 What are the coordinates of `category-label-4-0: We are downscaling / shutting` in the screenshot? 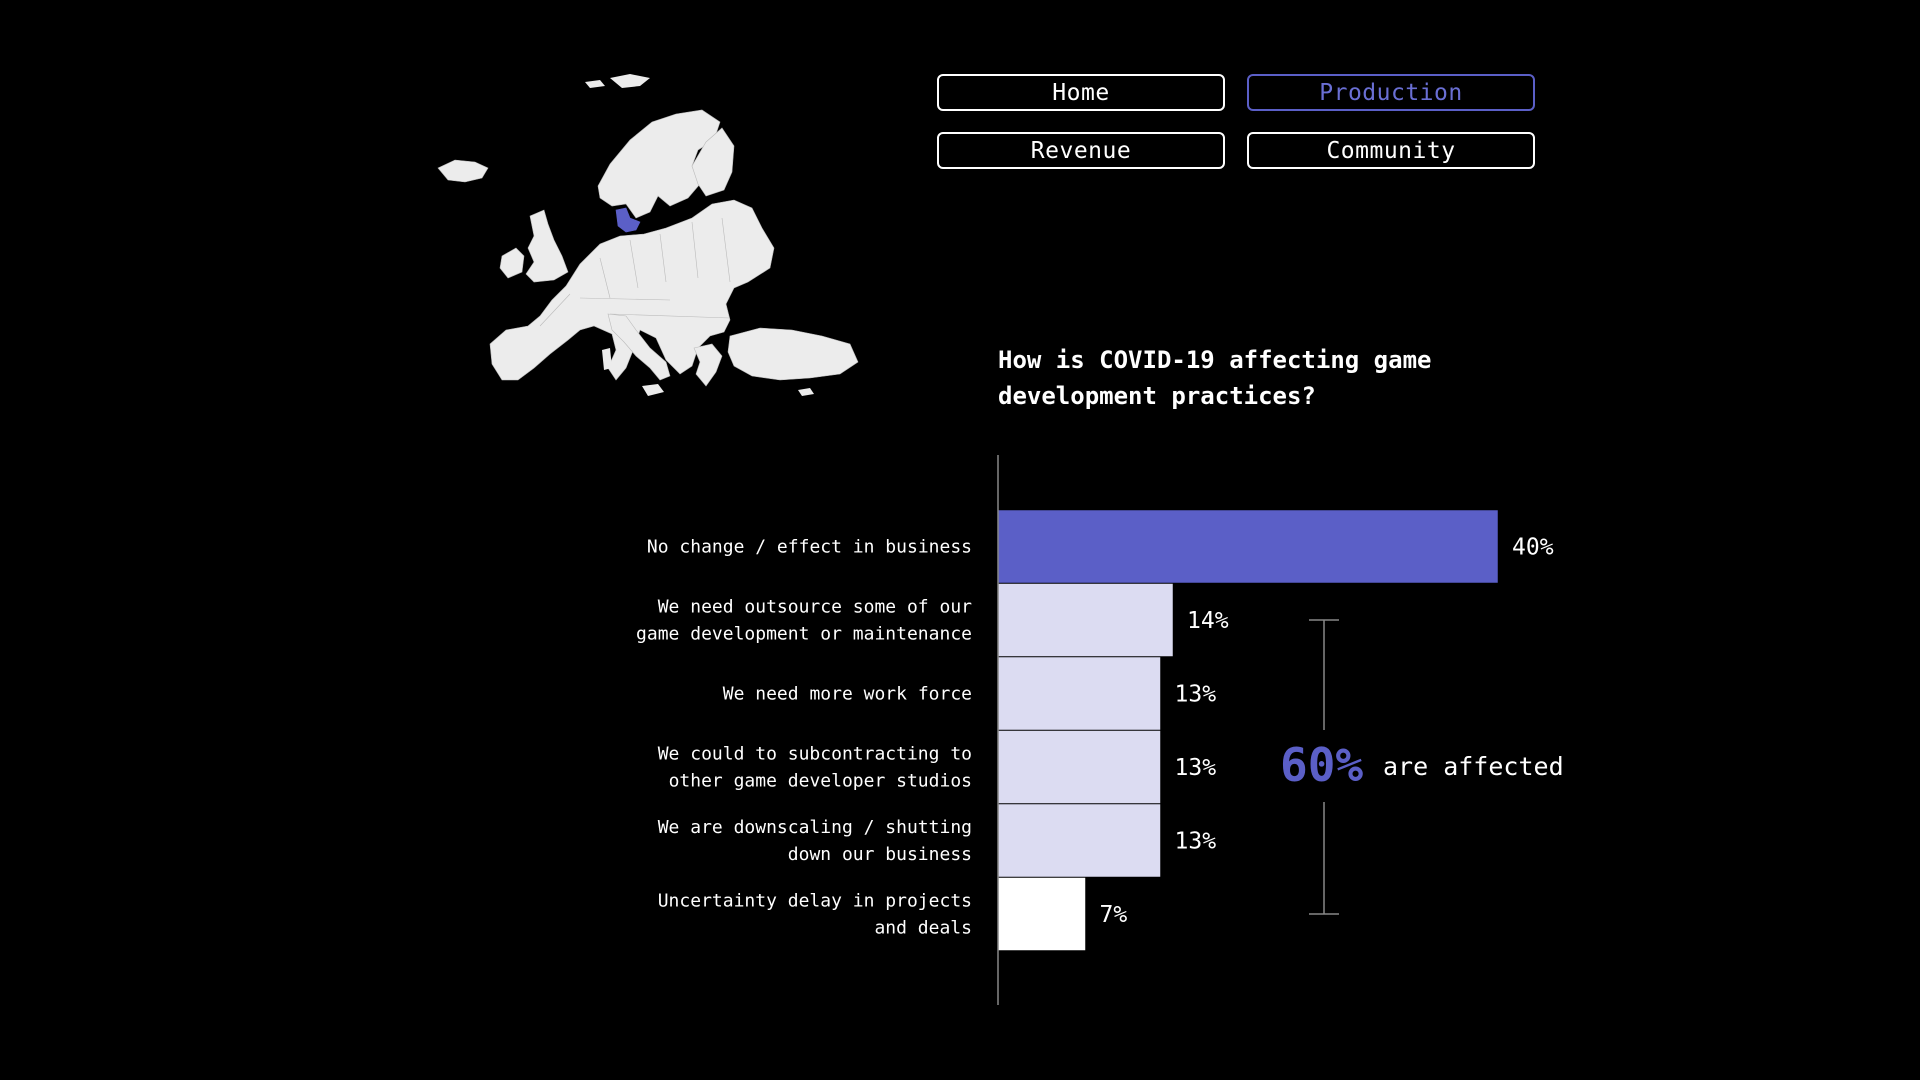 It's located at (815, 827).